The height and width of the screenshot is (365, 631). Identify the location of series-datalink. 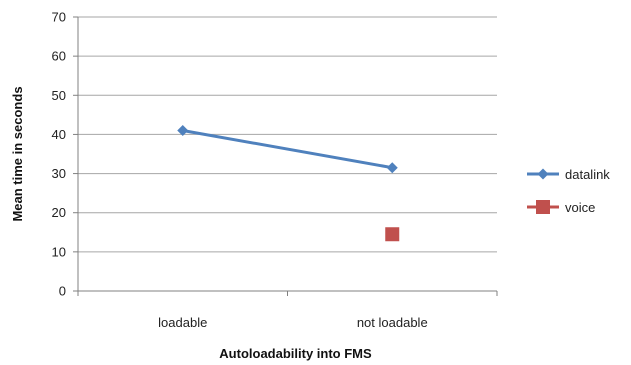
(287, 149).